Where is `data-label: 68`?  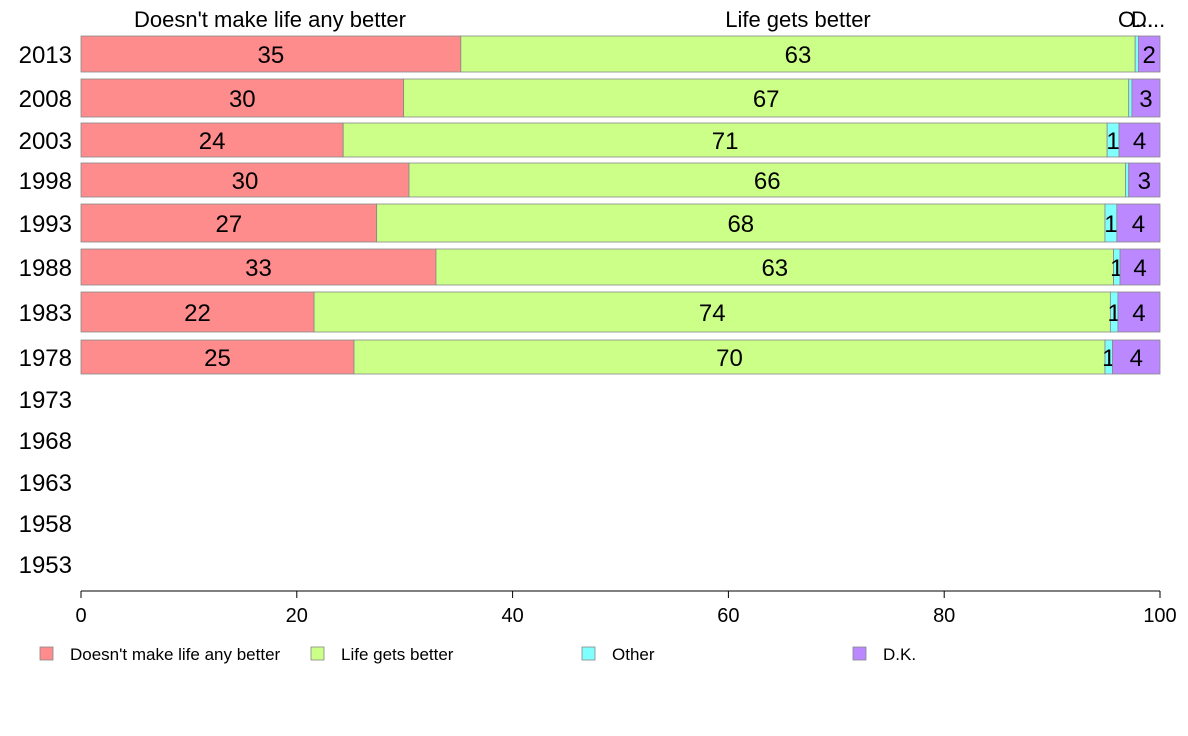
data-label: 68 is located at coordinates (740, 224).